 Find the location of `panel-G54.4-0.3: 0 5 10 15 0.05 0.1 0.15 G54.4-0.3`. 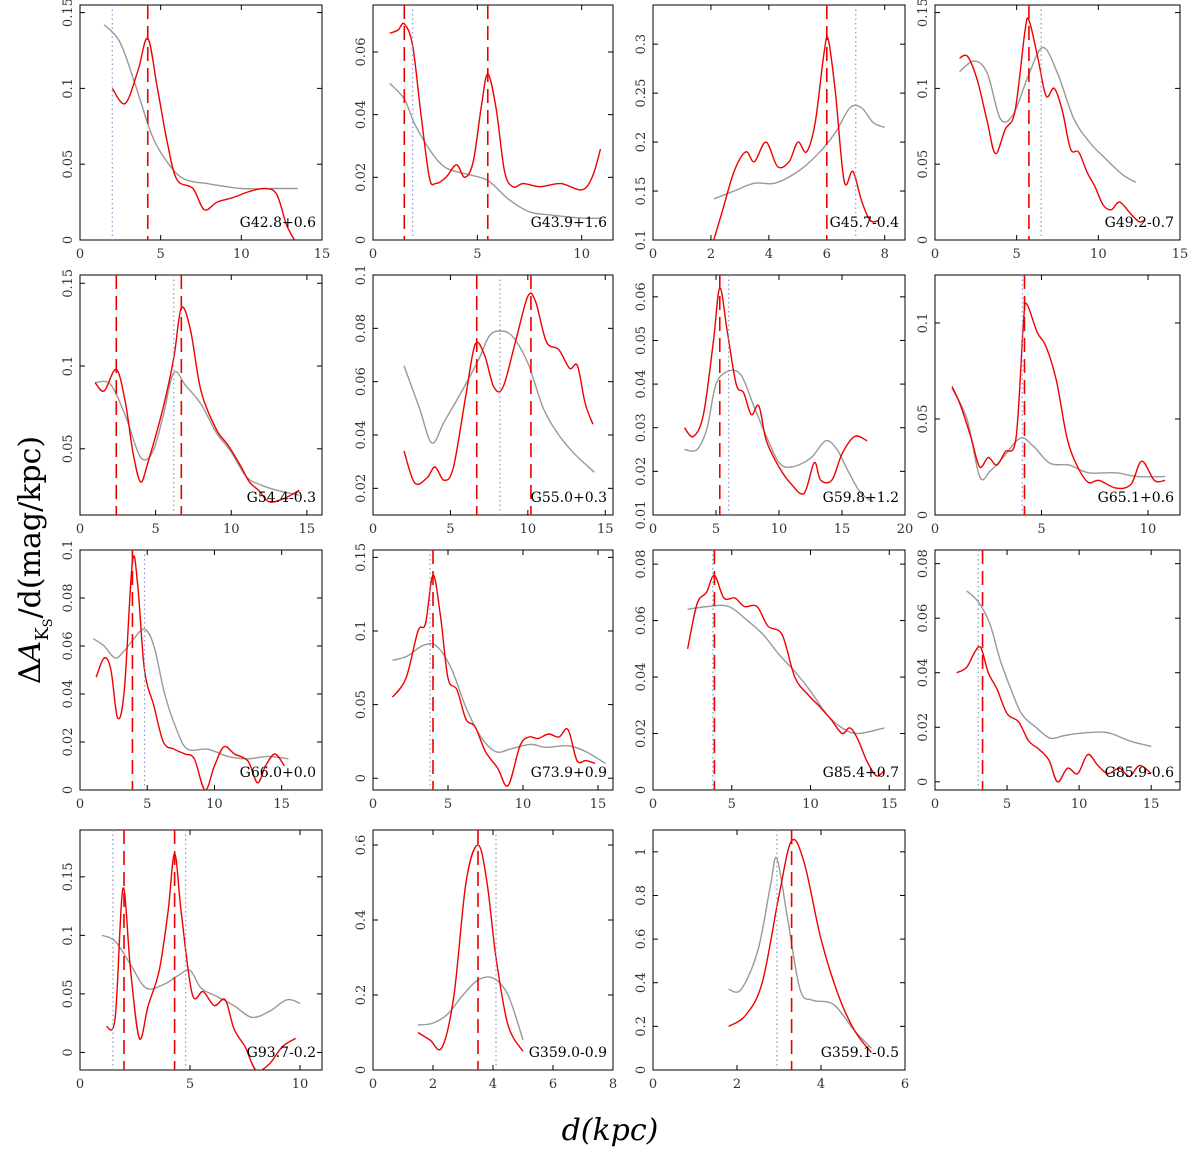

panel-G54.4-0.3: 0 5 10 15 0.05 0.1 0.15 G54.4-0.3 is located at coordinates (192, 403).